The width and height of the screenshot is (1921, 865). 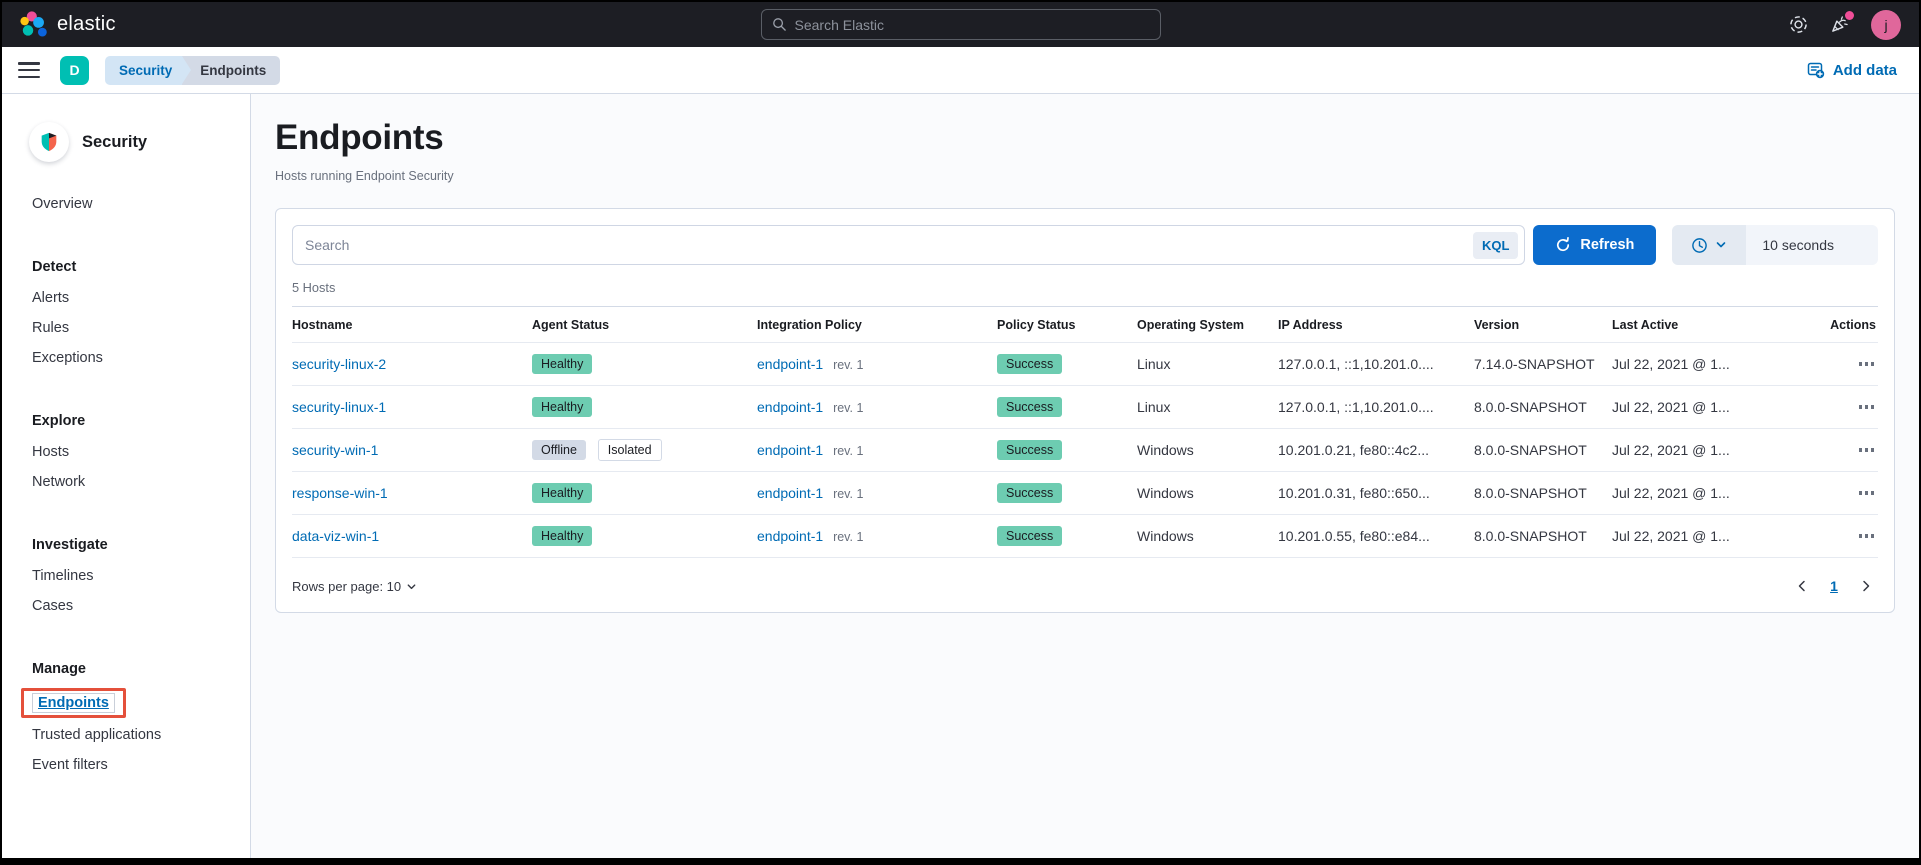 I want to click on divider, so click(x=1085, y=306).